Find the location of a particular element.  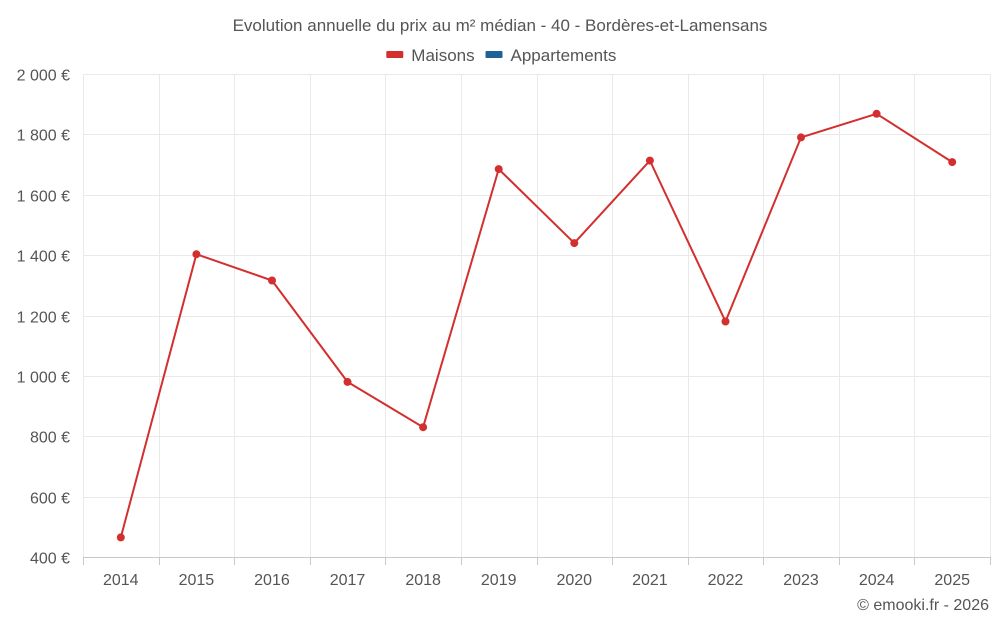

y-tick-label: 1 600 € is located at coordinates (43, 197).